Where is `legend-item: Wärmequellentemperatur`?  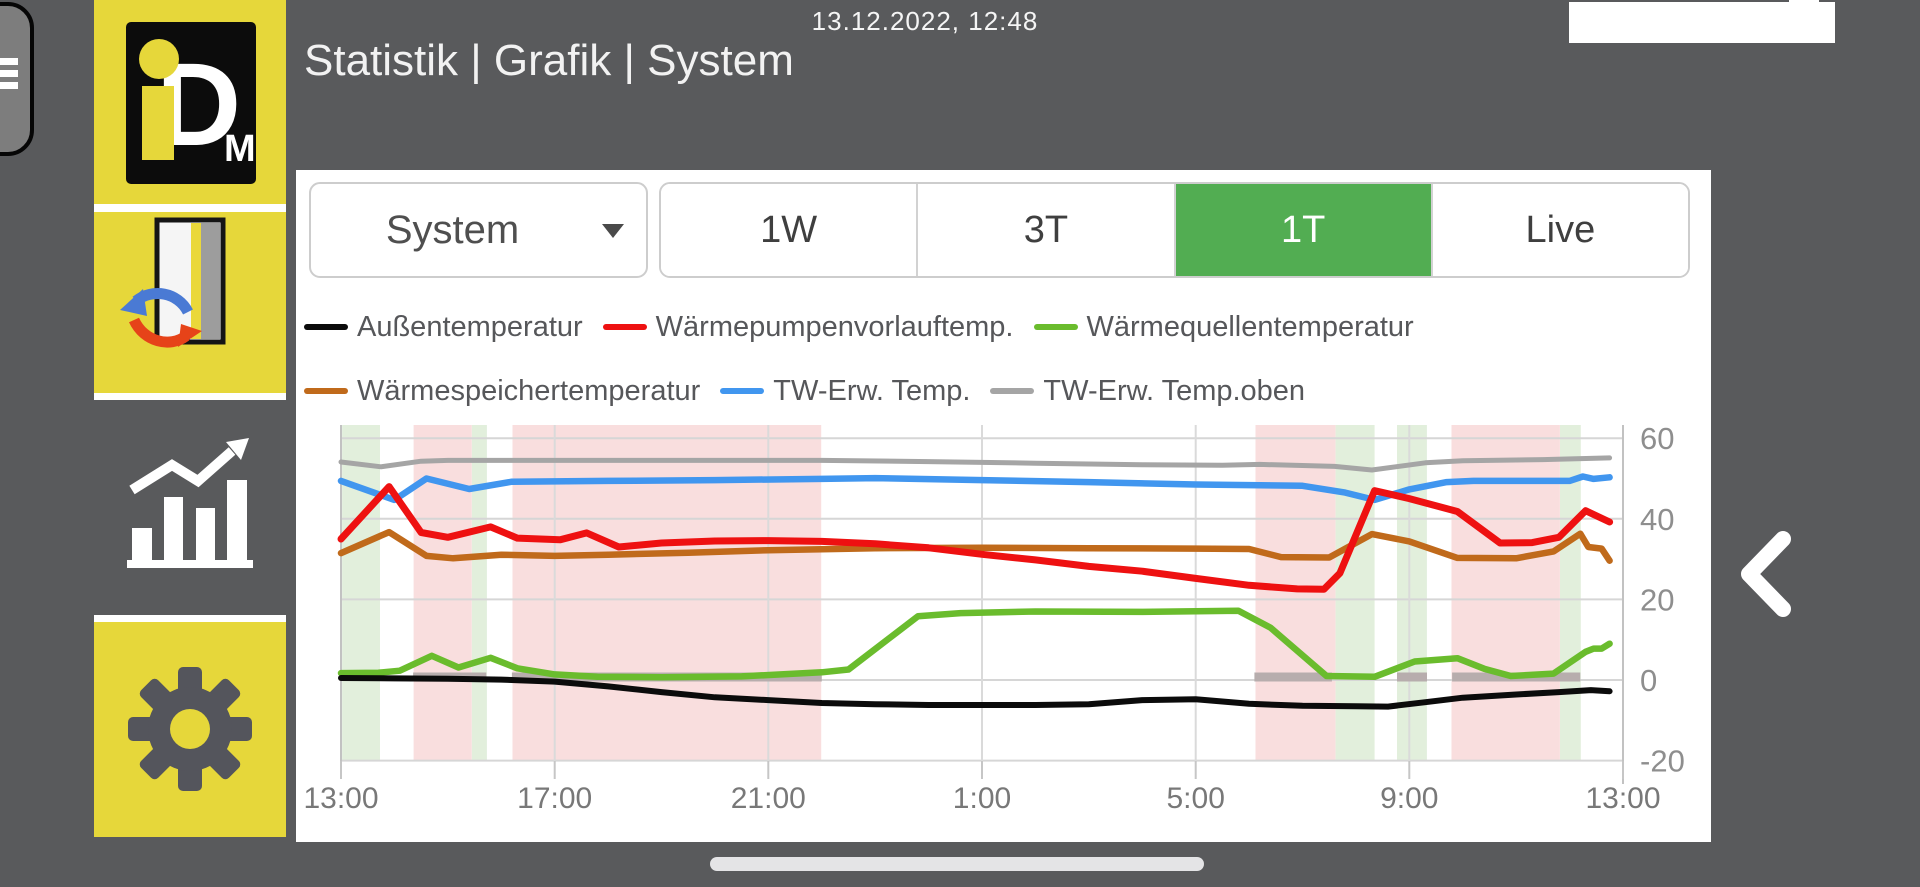 legend-item: Wärmequellentemperatur is located at coordinates (1223, 327).